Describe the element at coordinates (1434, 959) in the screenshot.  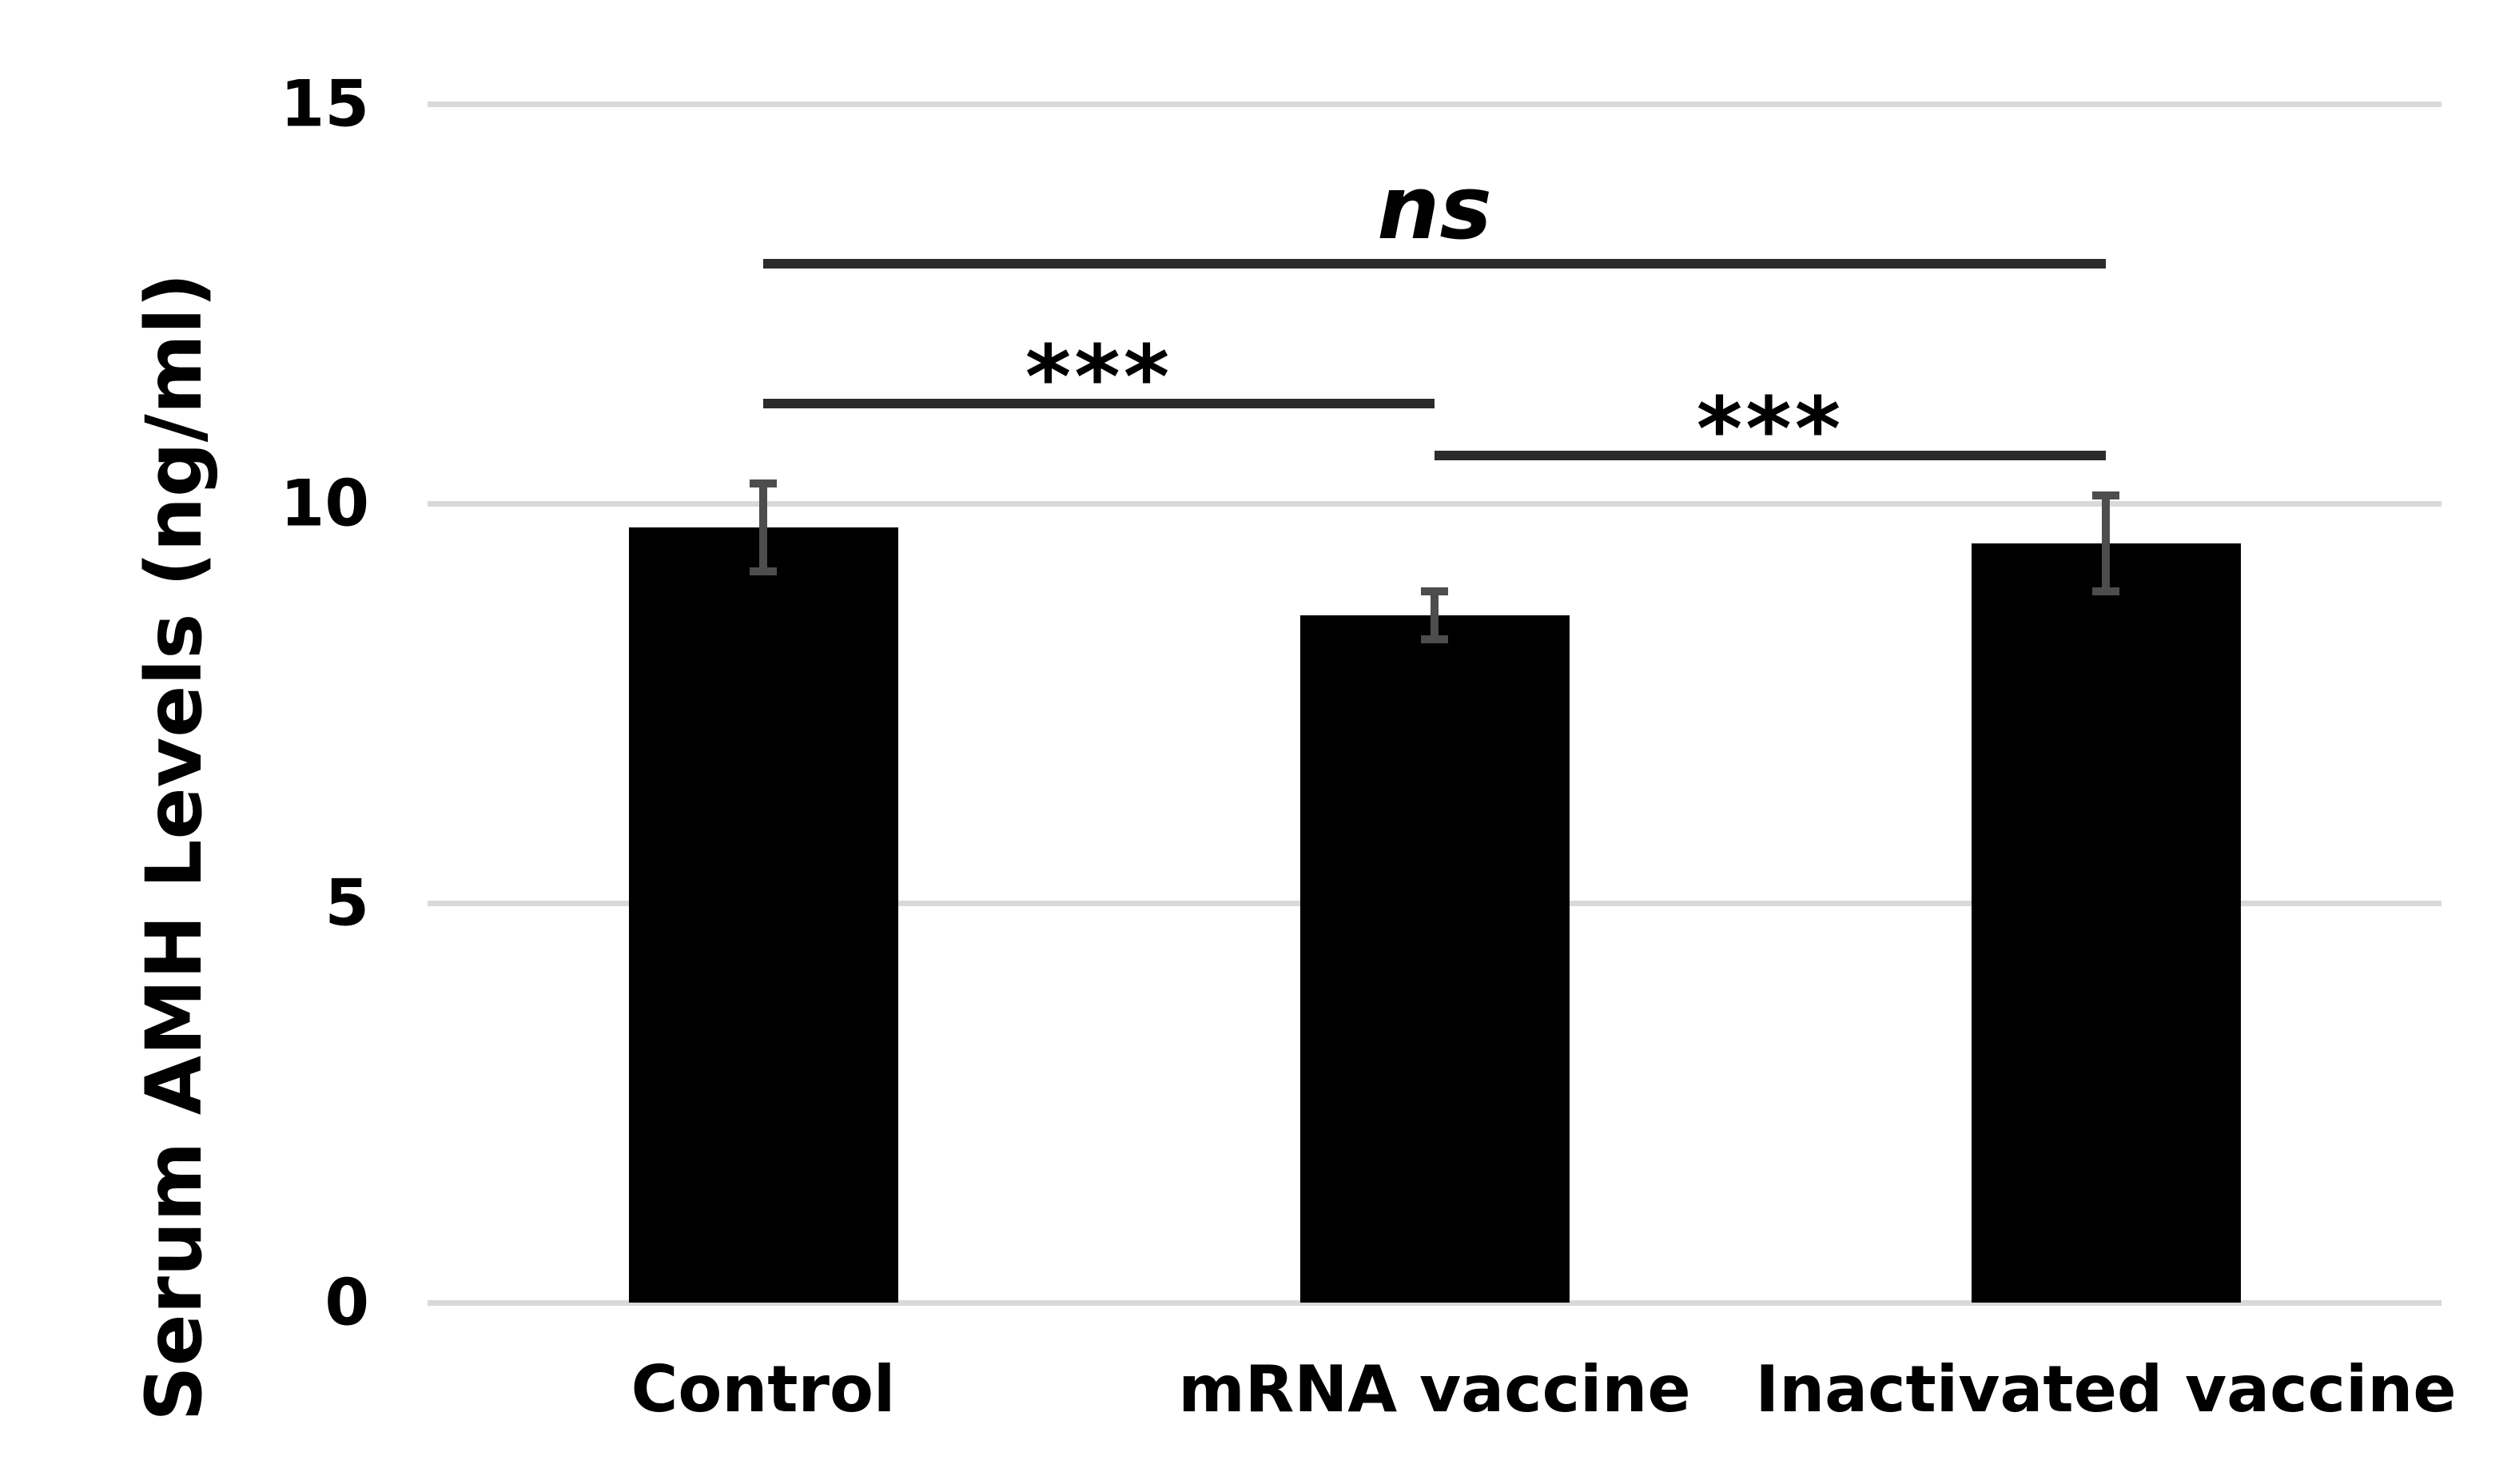
I see `bar-mrna-vaccine` at that location.